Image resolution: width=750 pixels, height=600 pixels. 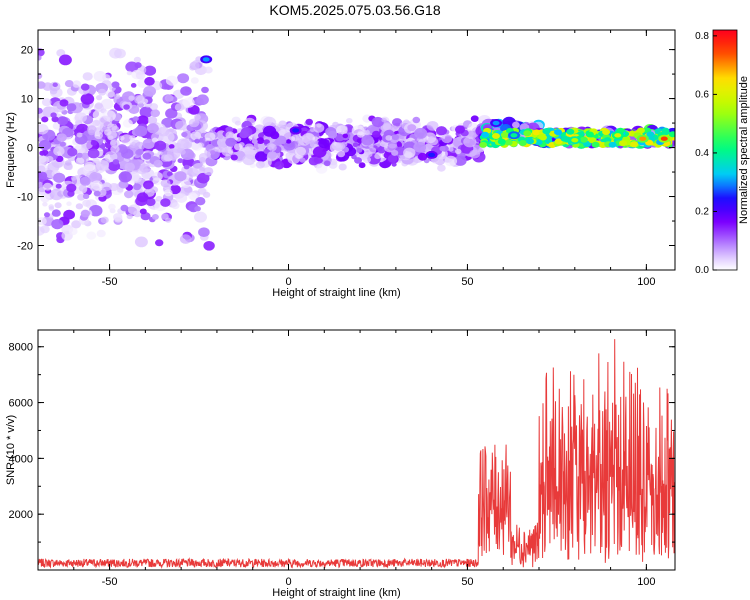 I want to click on x-axis-label: Height of straight line (km), so click(x=336, y=293).